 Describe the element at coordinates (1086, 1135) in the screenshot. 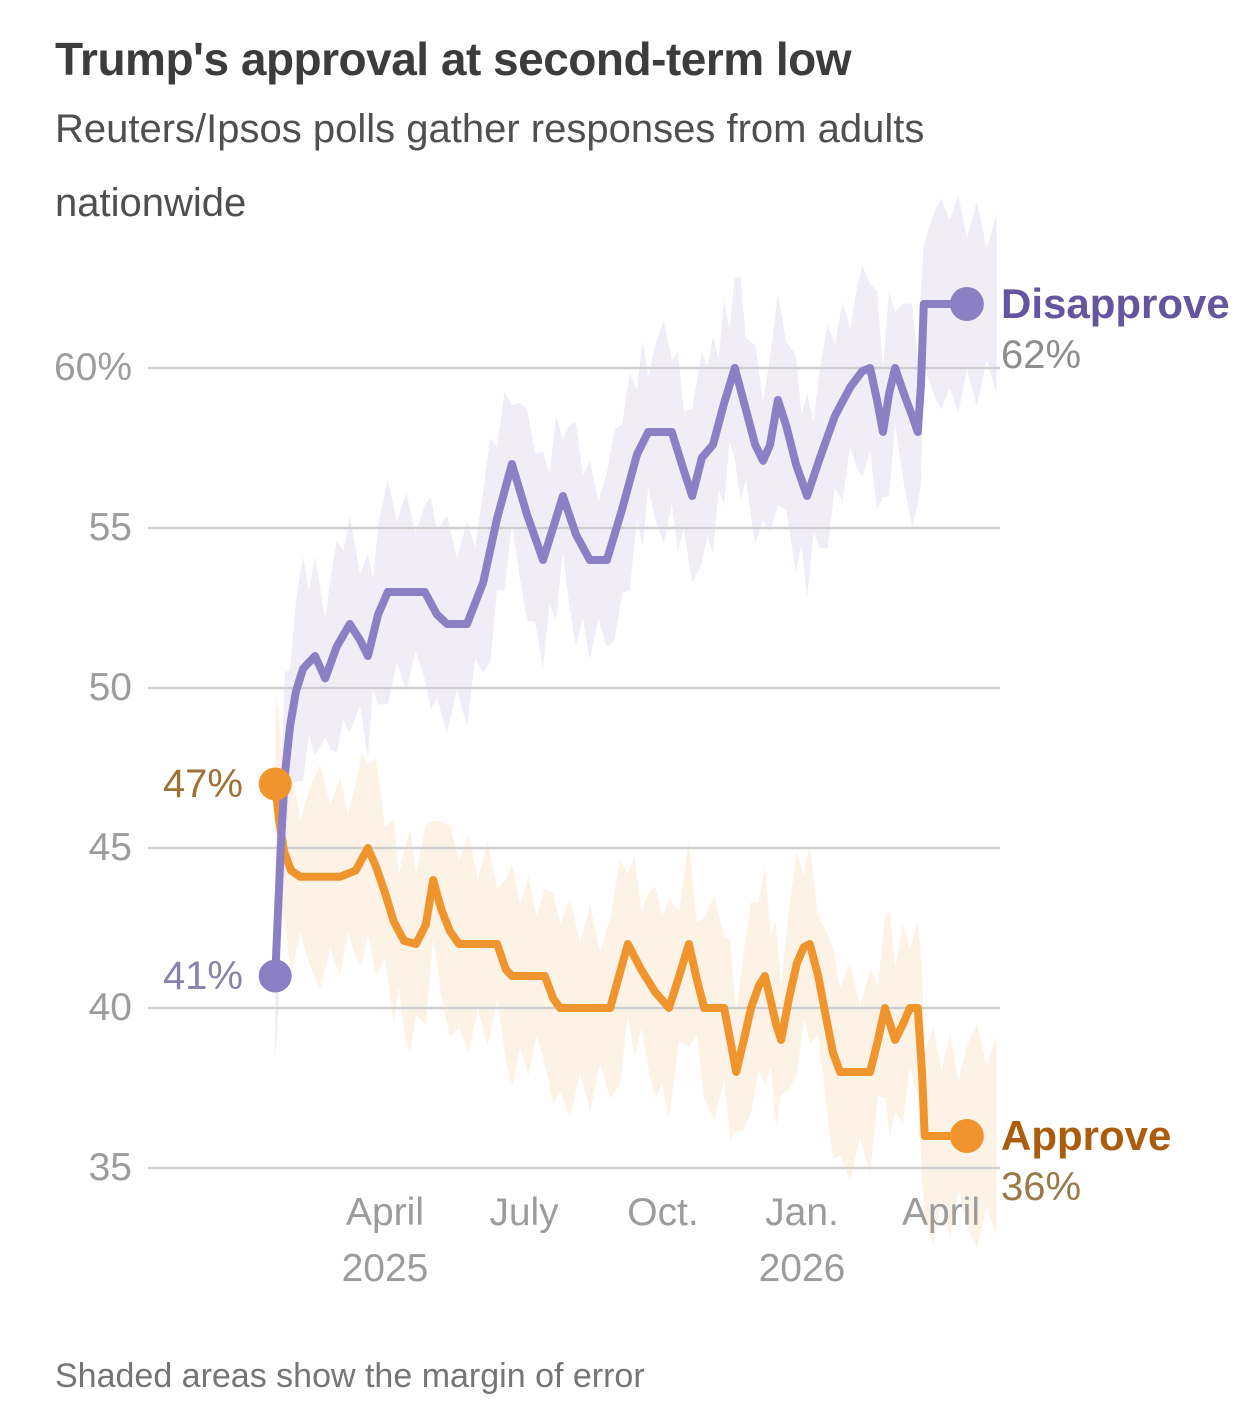

I see `approve-legend-label: Approve` at that location.